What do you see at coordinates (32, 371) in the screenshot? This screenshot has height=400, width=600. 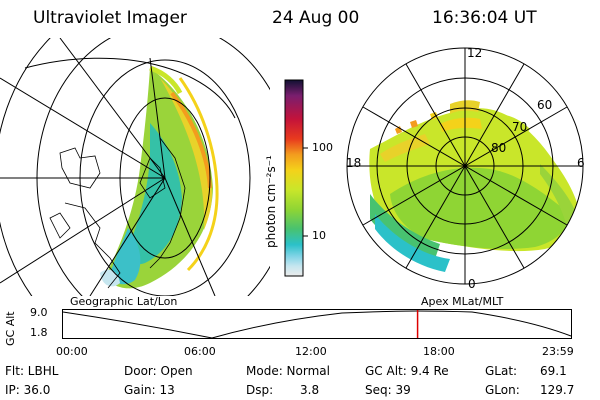 I see `filter-info: Flt: LBHL` at bounding box center [32, 371].